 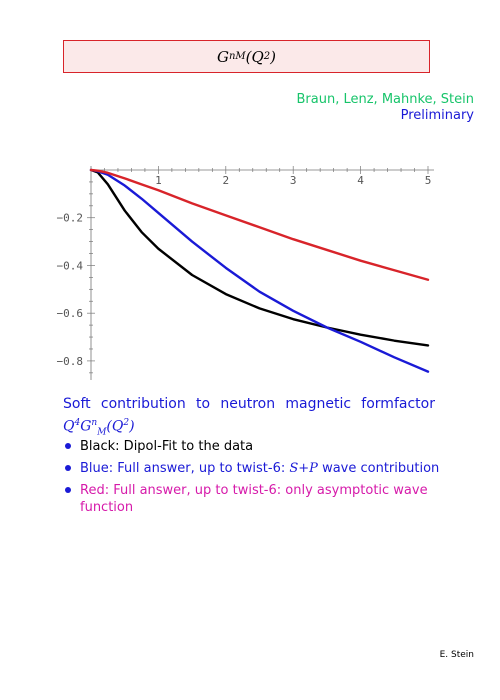 What do you see at coordinates (273, 56) in the screenshot?
I see `title-arg-close: )` at bounding box center [273, 56].